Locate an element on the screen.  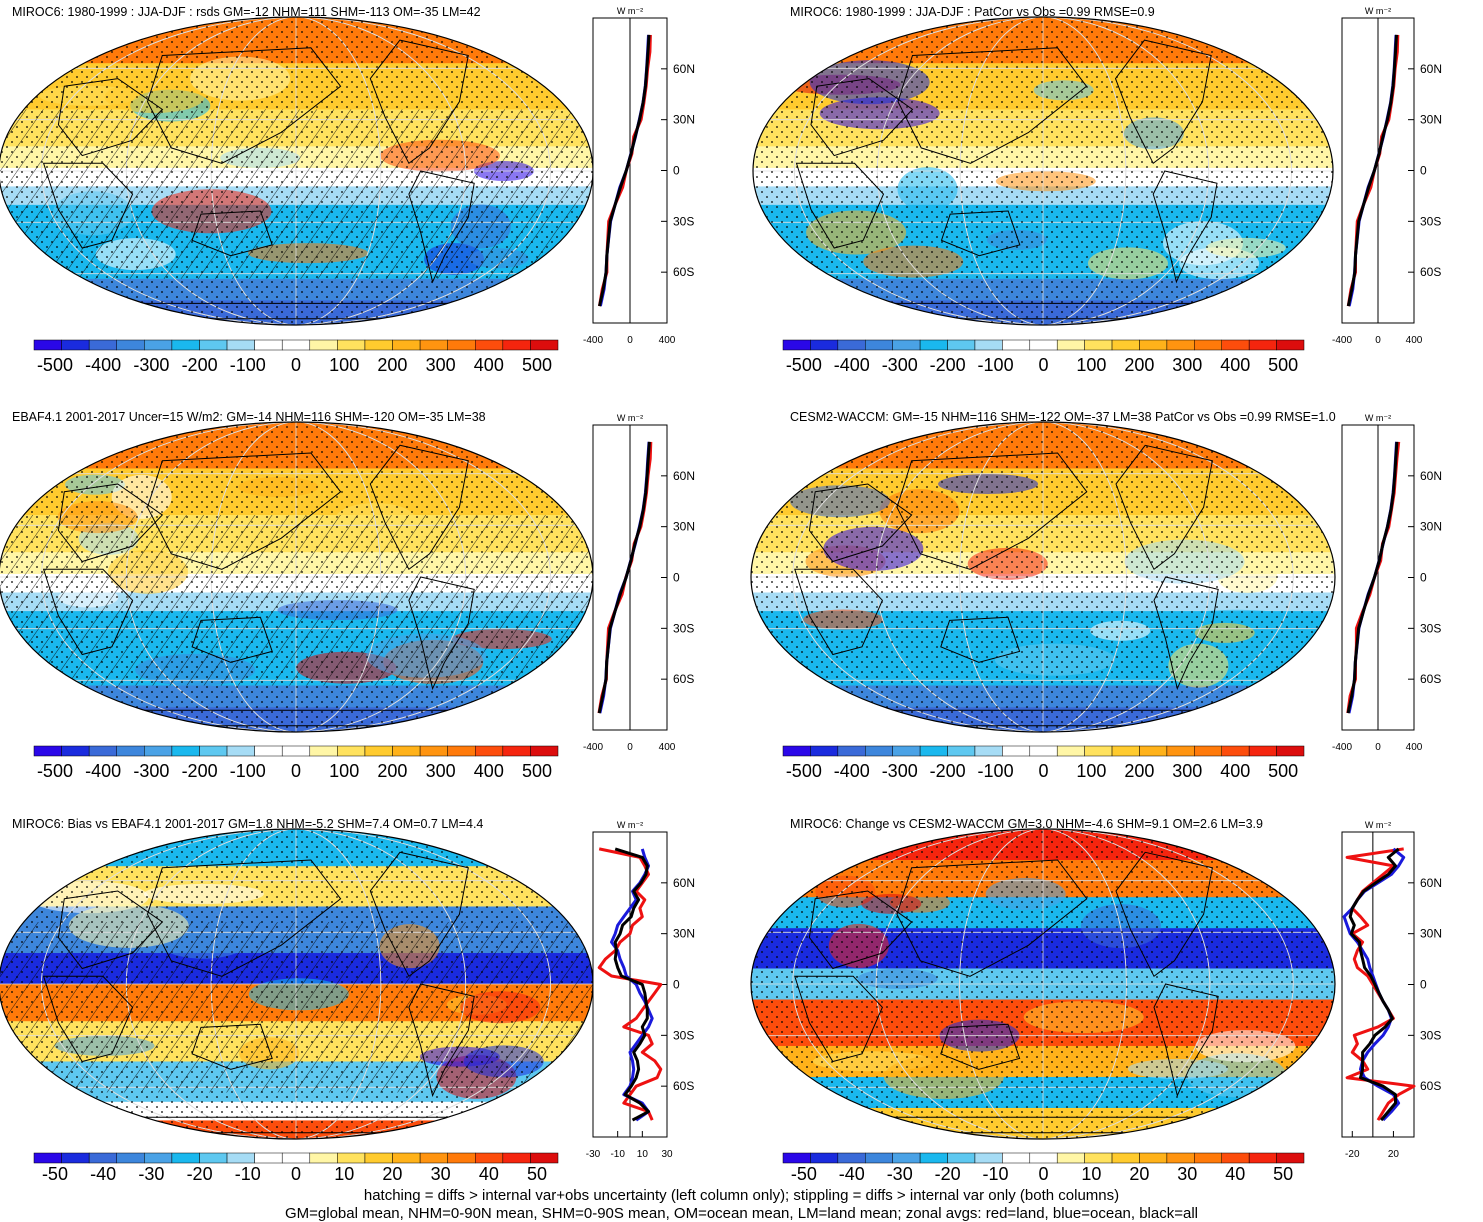
zonal-lat-label: 0 is located at coordinates (1423, 171).